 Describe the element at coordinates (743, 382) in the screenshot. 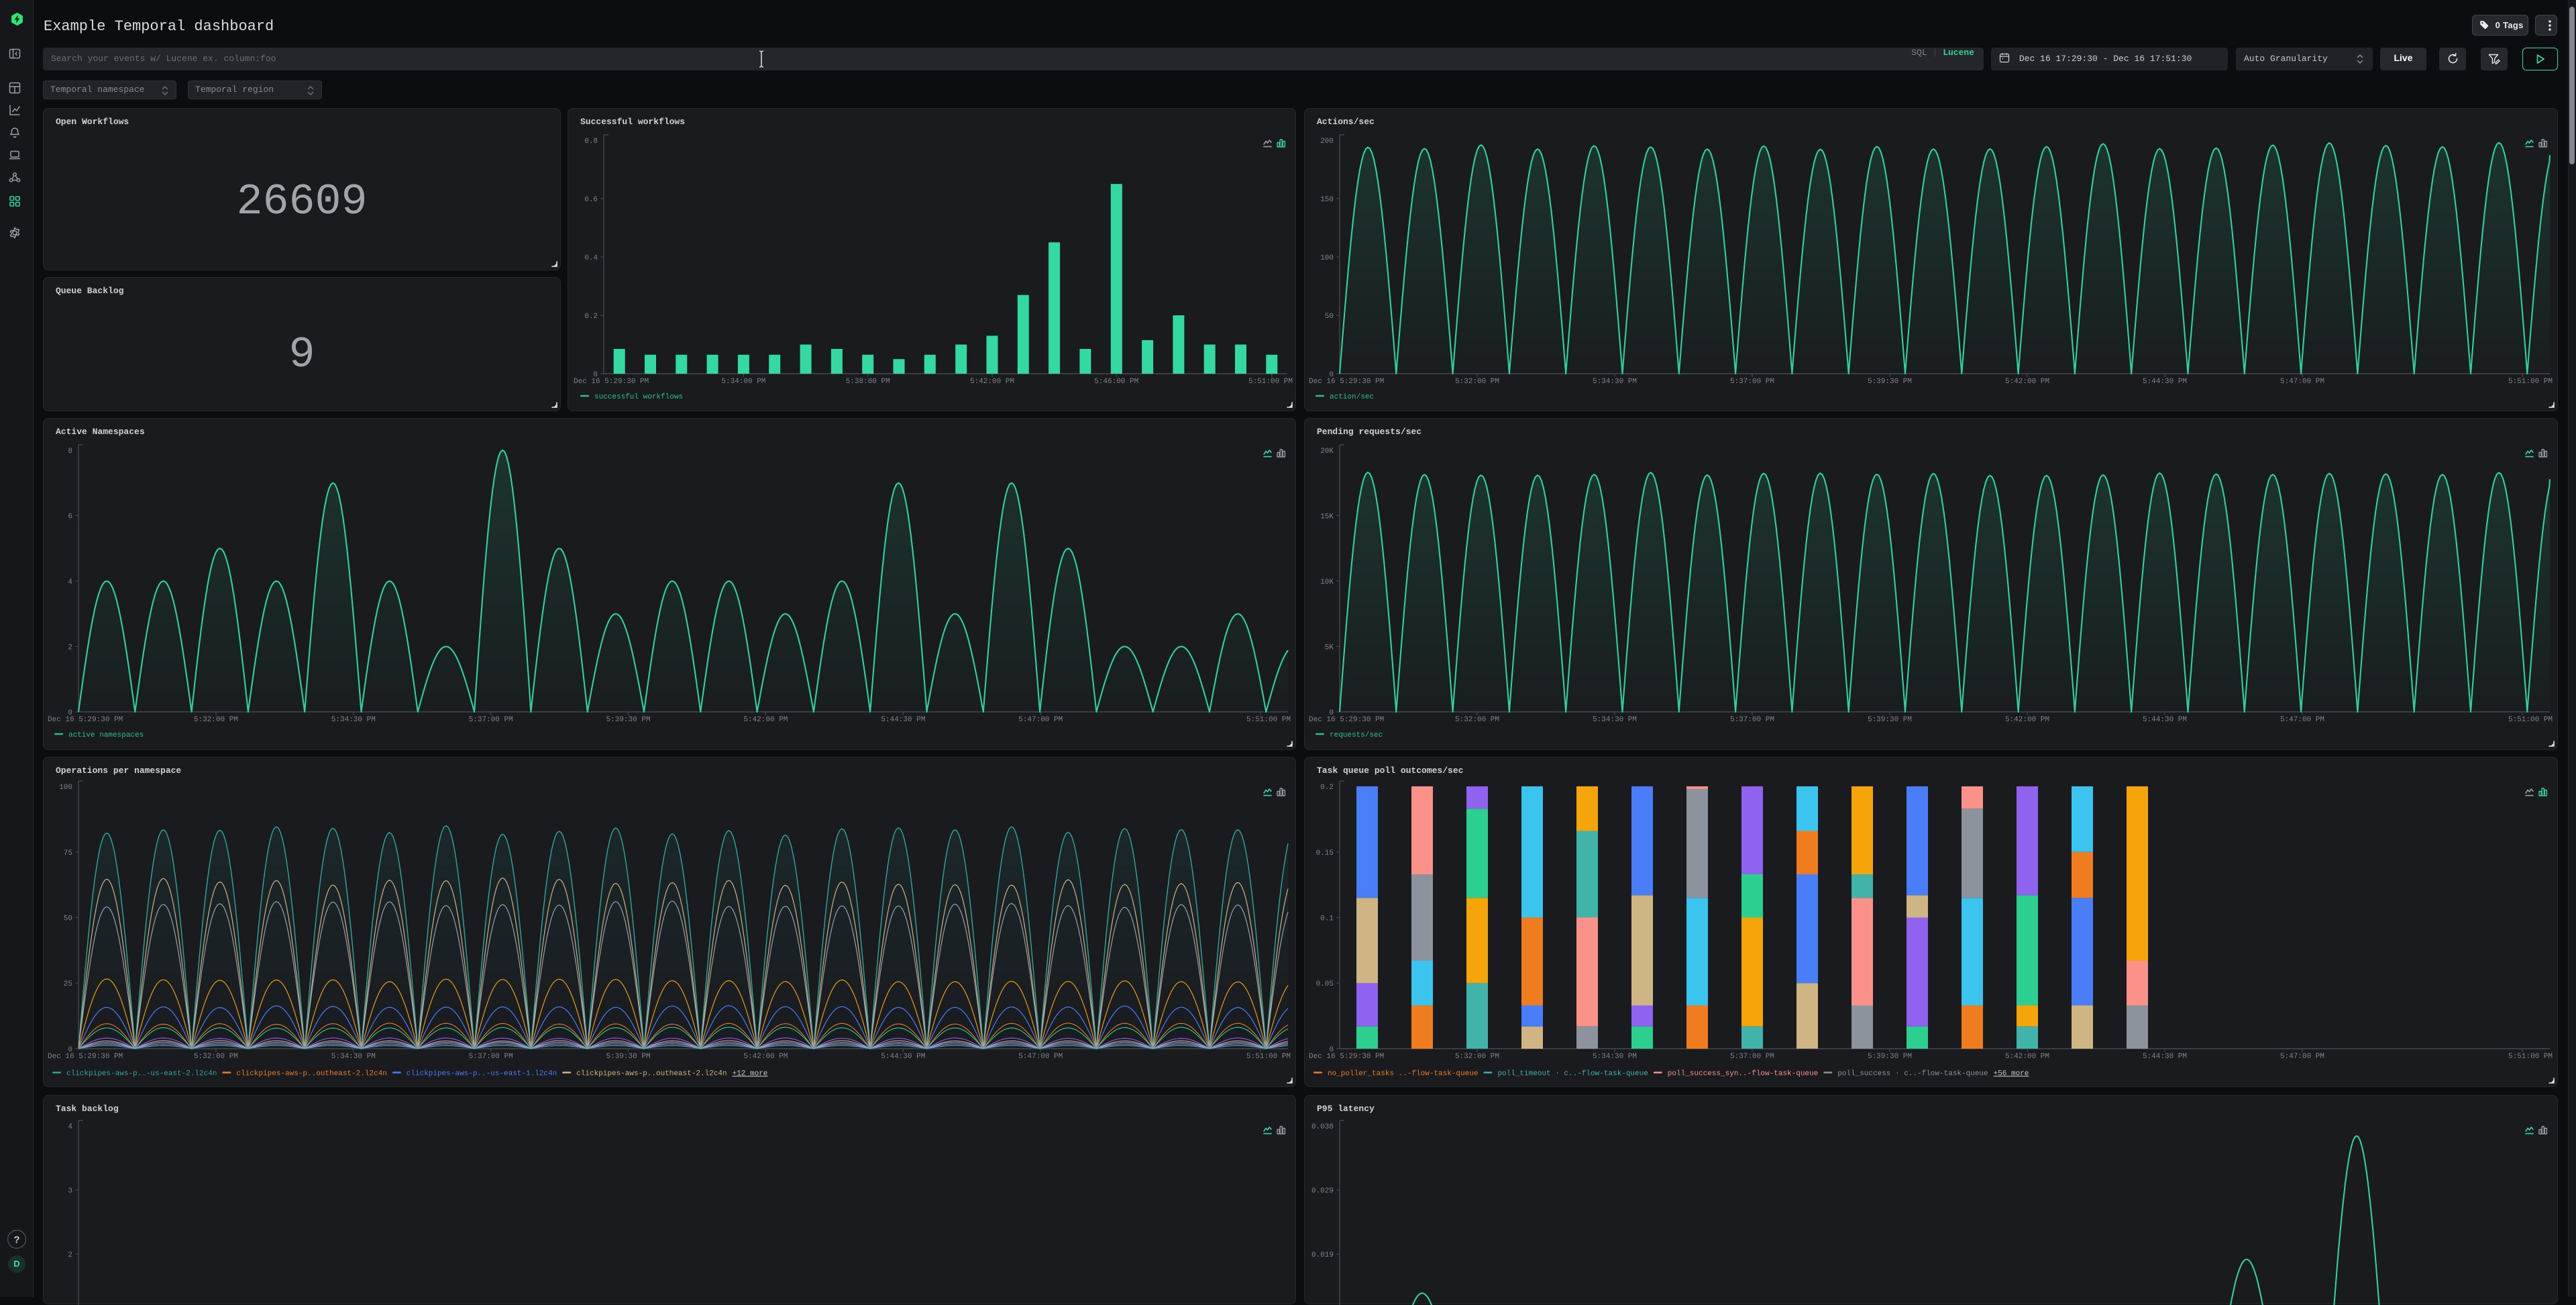

I see `svg-text: 5:34:00 PM` at that location.